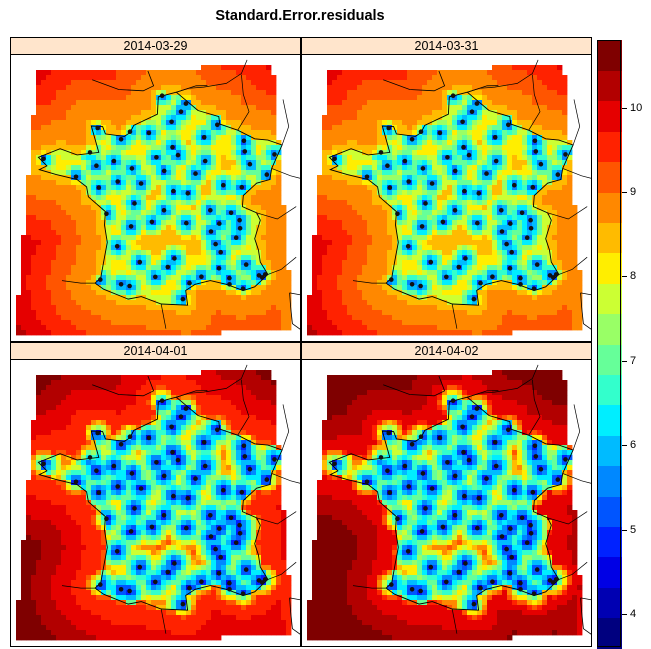 Image resolution: width=651 pixels, height=649 pixels. What do you see at coordinates (633, 192) in the screenshot?
I see `colorbar-tick-label: 9` at bounding box center [633, 192].